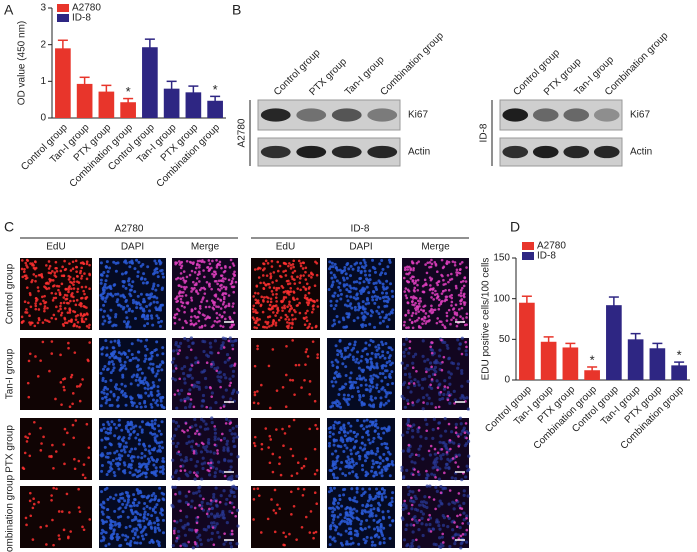 Image resolution: width=697 pixels, height=552 pixels. What do you see at coordinates (63, 18) in the screenshot?
I see `legend-swatch` at bounding box center [63, 18].